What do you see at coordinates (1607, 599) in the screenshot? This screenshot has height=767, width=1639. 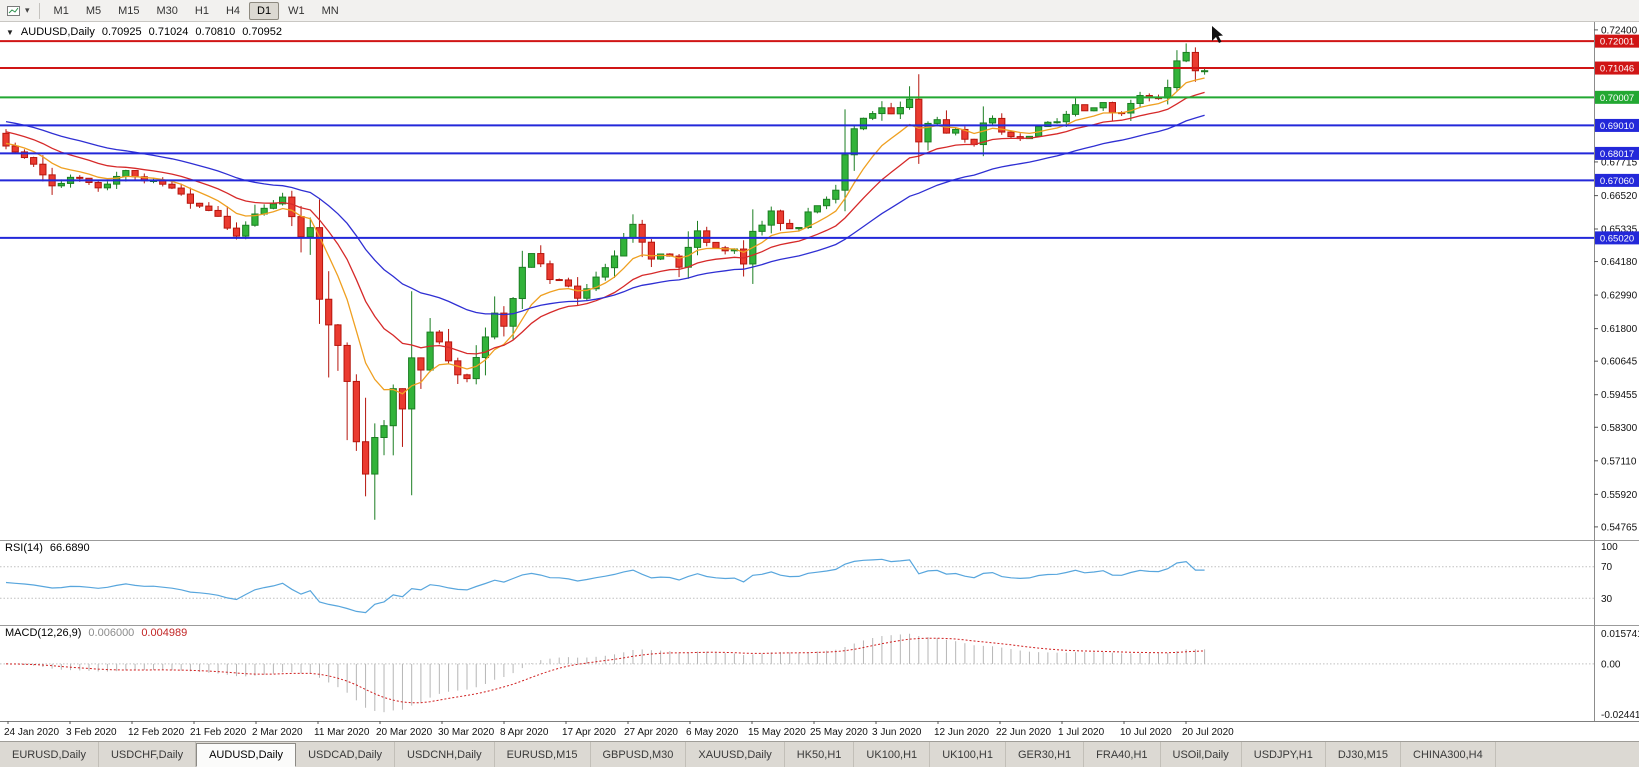 I see `svg-text: 30` at bounding box center [1607, 599].